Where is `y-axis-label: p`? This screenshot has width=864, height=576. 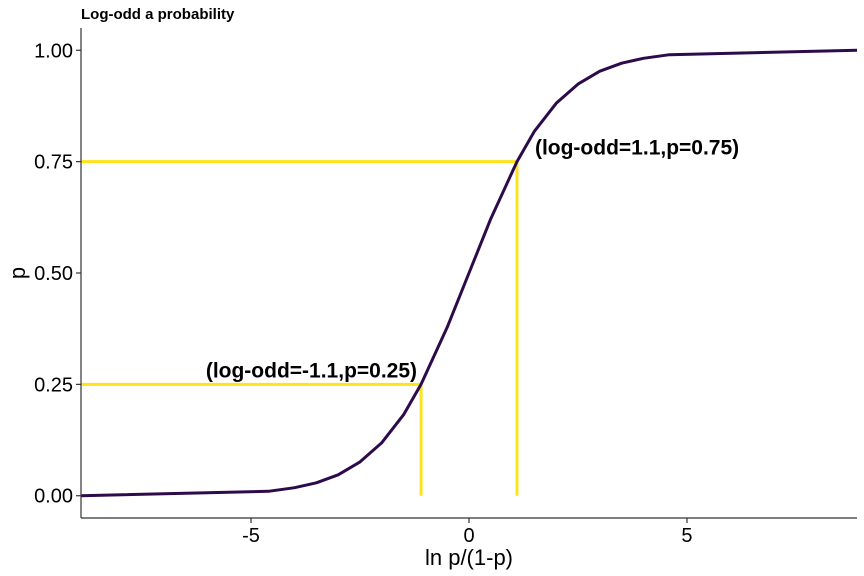
y-axis-label: p is located at coordinates (17, 273).